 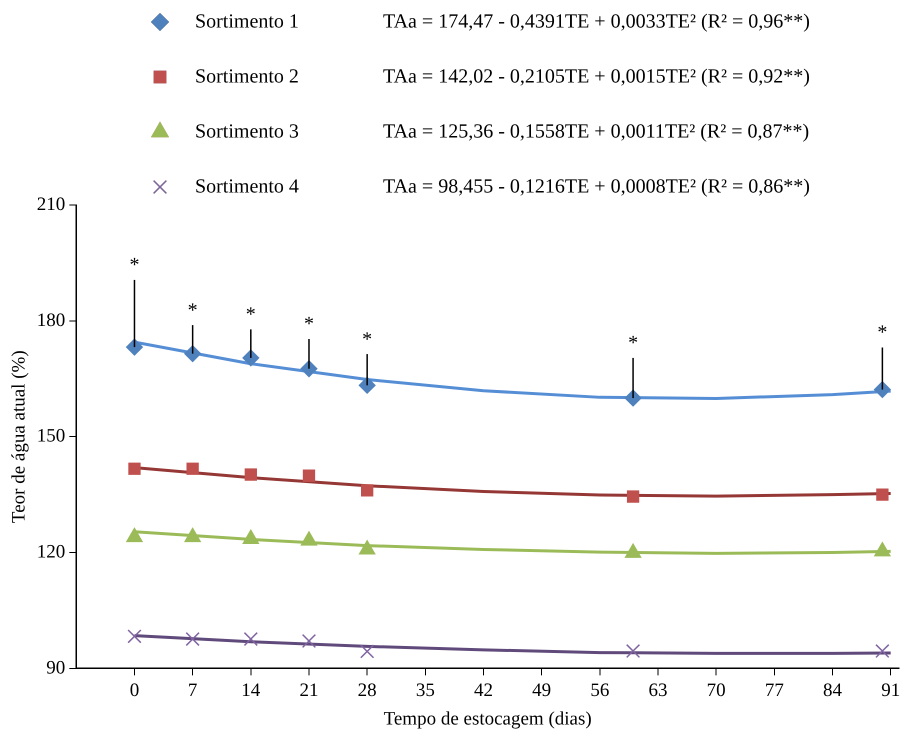 I want to click on y-tick-label: 150, so click(x=51, y=436).